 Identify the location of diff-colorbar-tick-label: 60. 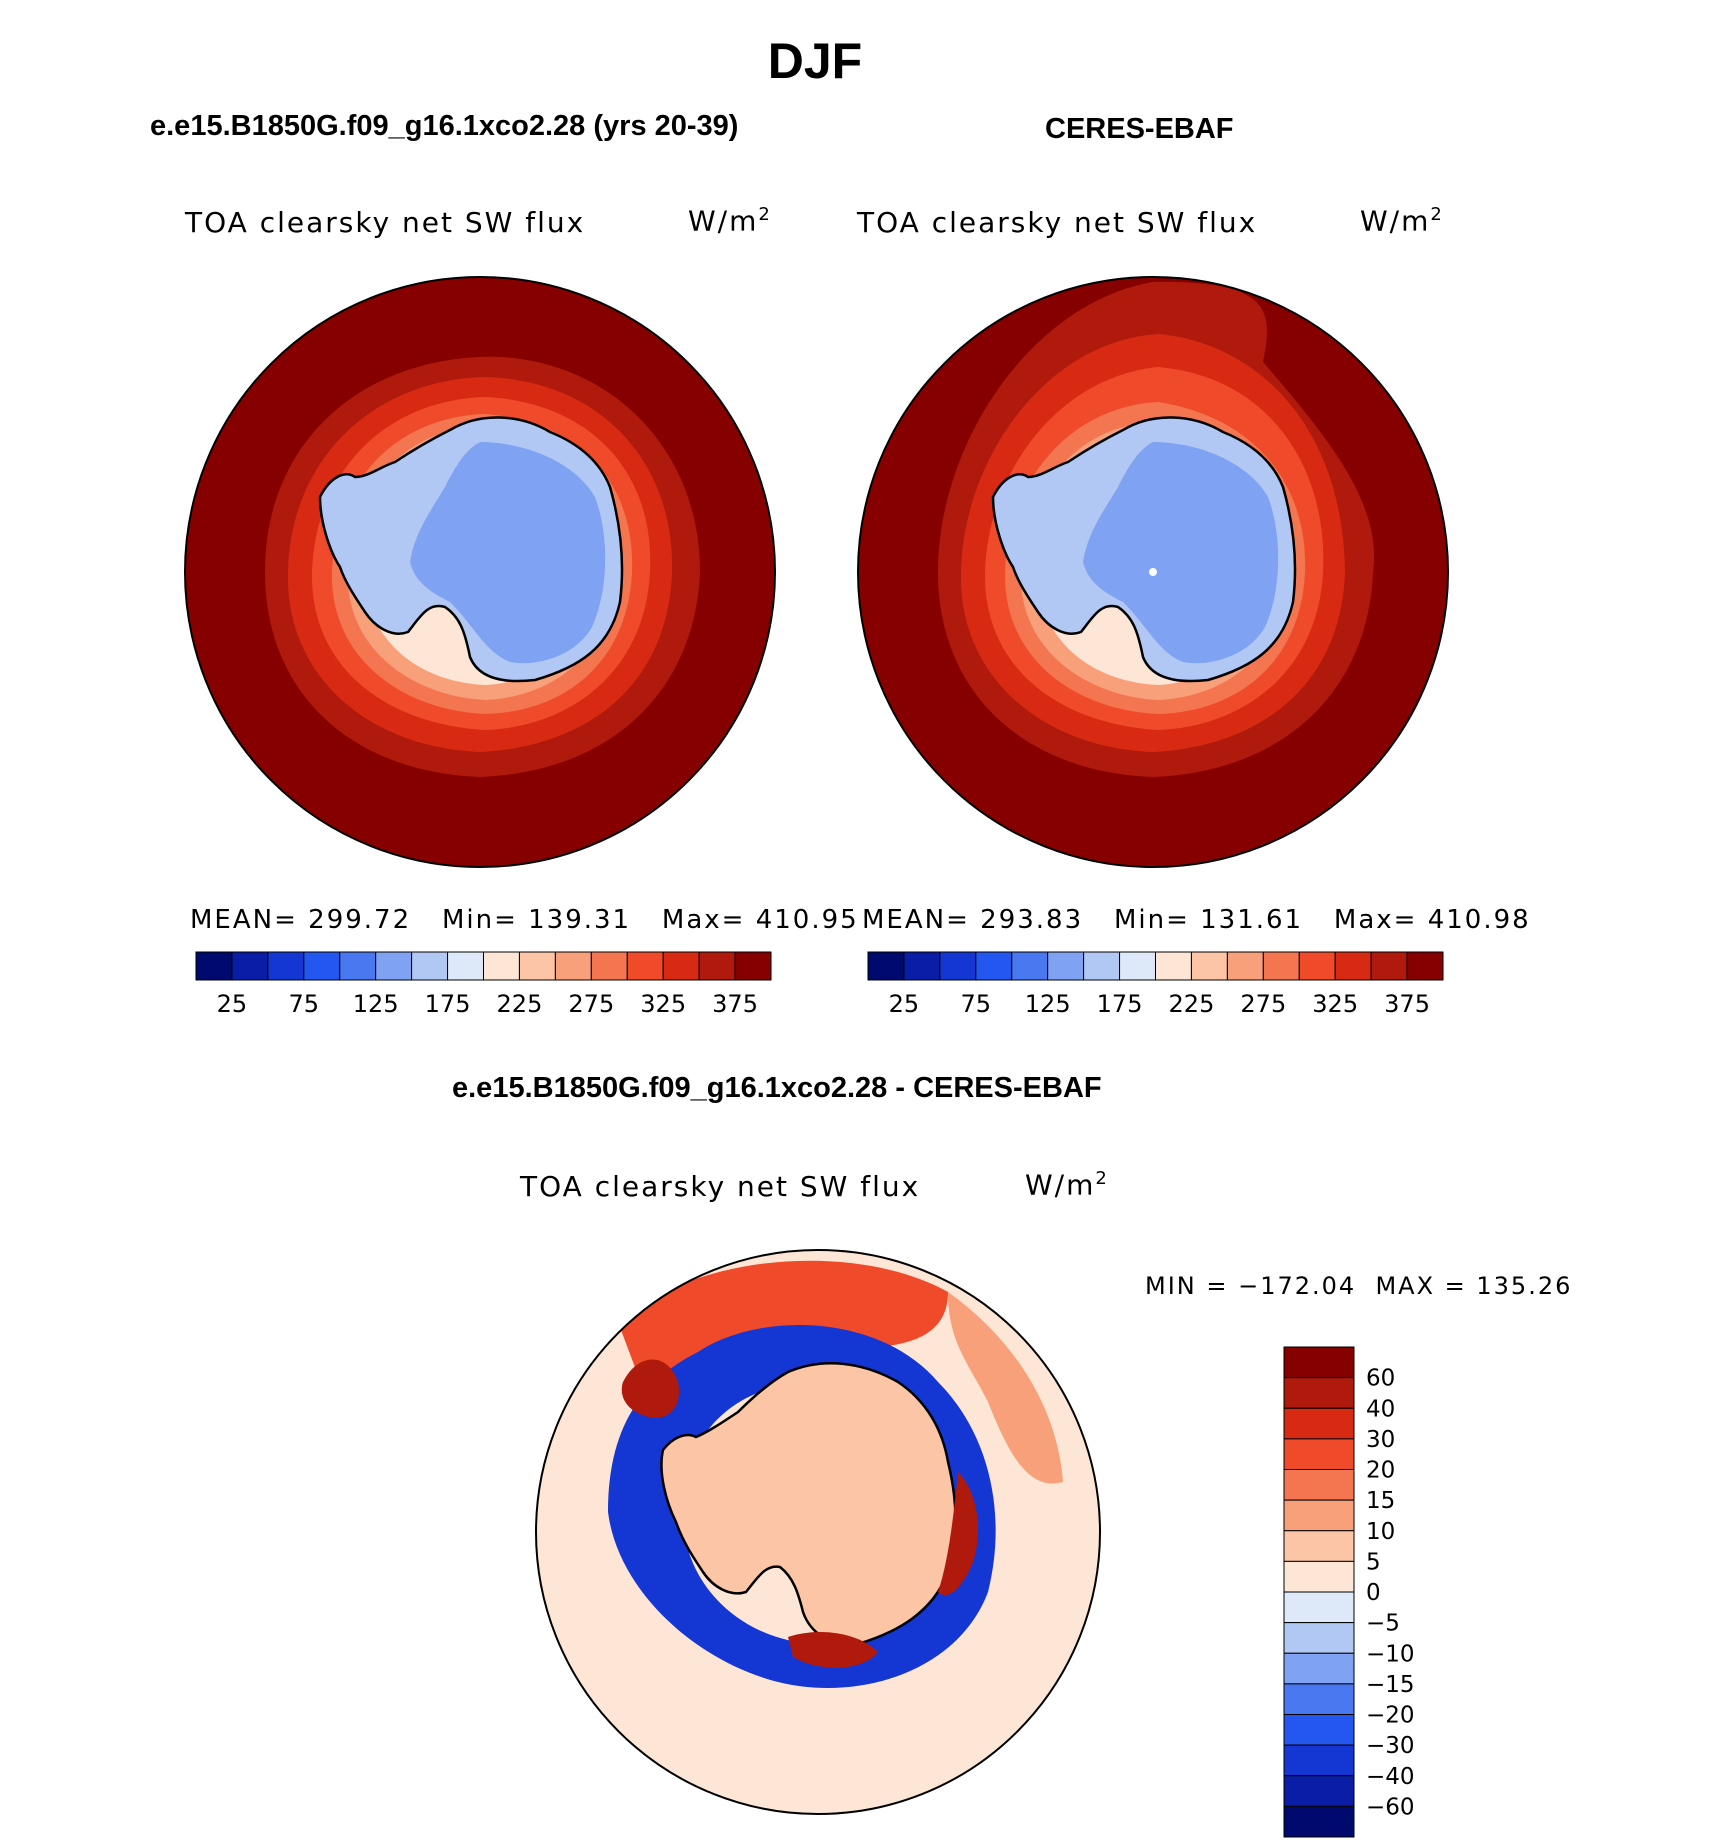
(1380, 1379).